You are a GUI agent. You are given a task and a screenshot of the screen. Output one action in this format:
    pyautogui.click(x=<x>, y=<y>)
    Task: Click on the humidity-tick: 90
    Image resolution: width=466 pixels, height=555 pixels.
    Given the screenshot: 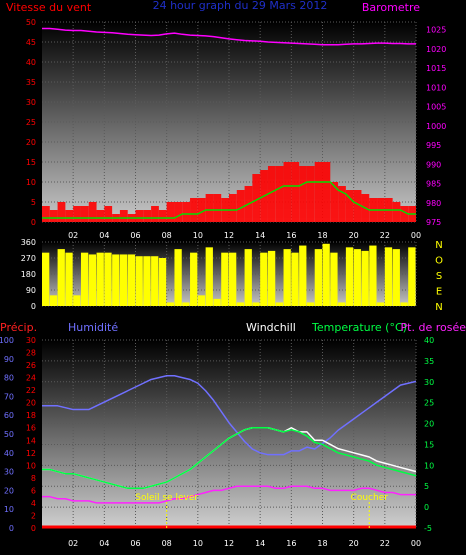 What is the action you would take?
    pyautogui.click(x=9, y=359)
    